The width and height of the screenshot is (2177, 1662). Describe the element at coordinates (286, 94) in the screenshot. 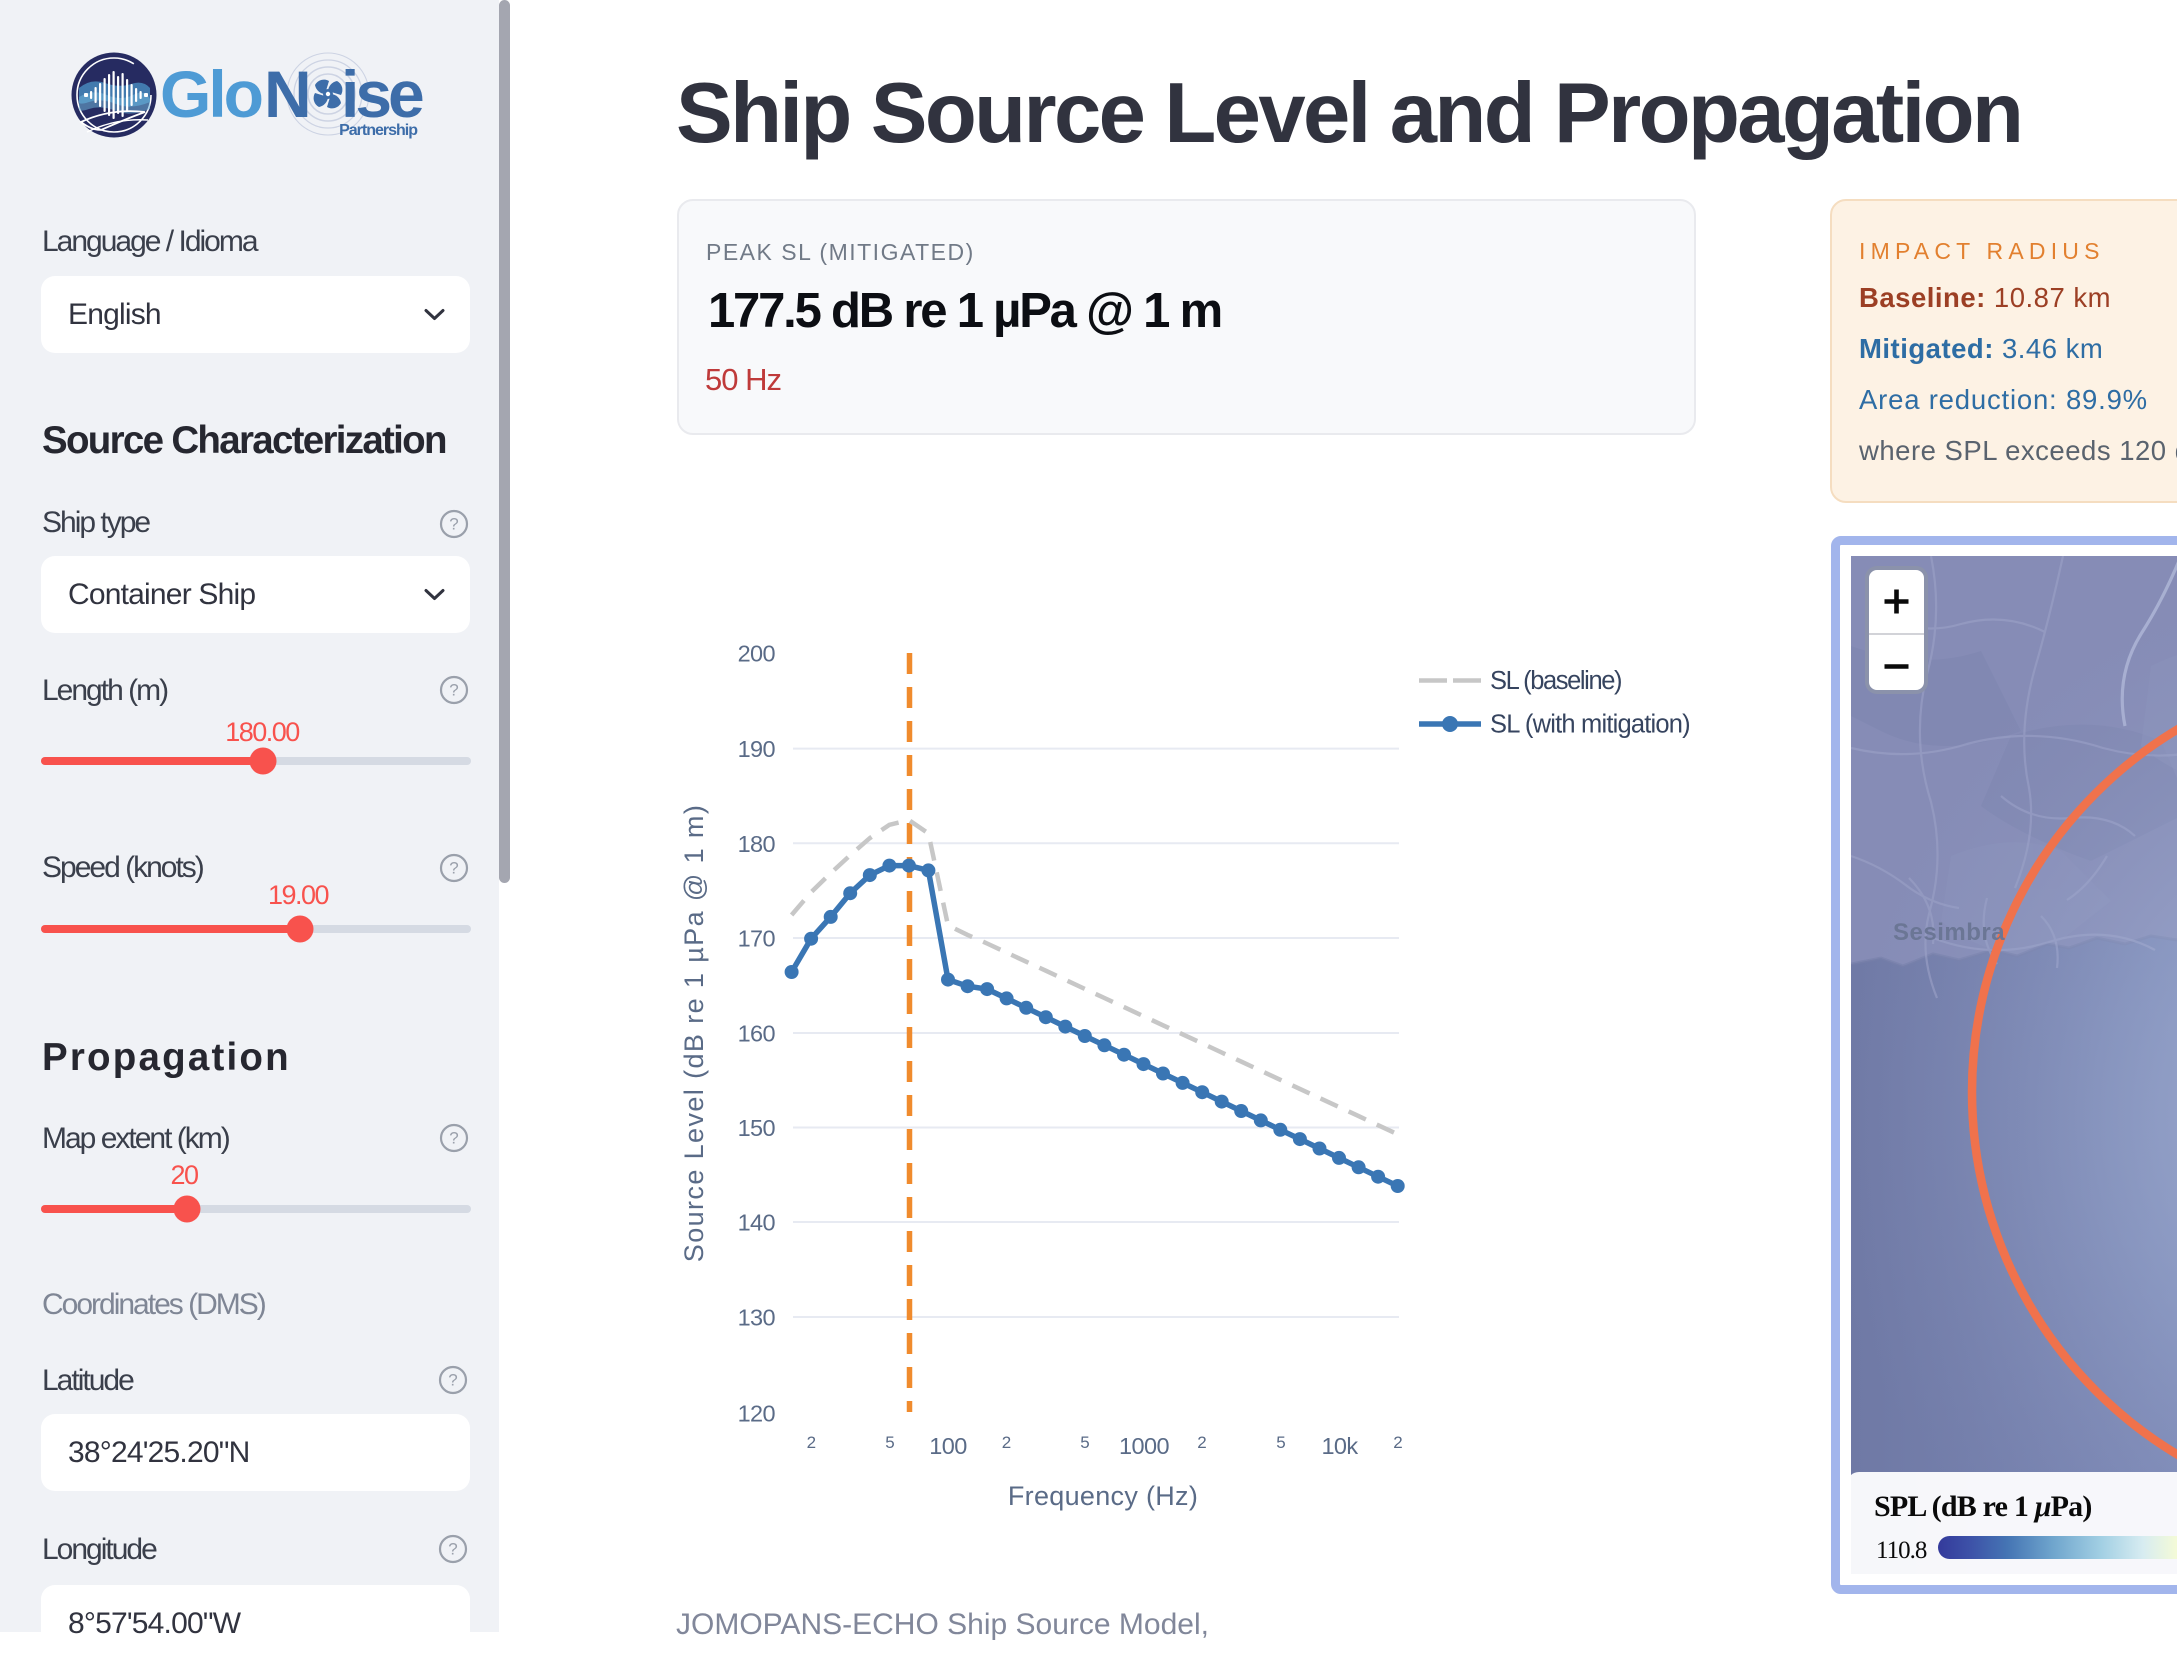

I see `svg-text: N` at that location.